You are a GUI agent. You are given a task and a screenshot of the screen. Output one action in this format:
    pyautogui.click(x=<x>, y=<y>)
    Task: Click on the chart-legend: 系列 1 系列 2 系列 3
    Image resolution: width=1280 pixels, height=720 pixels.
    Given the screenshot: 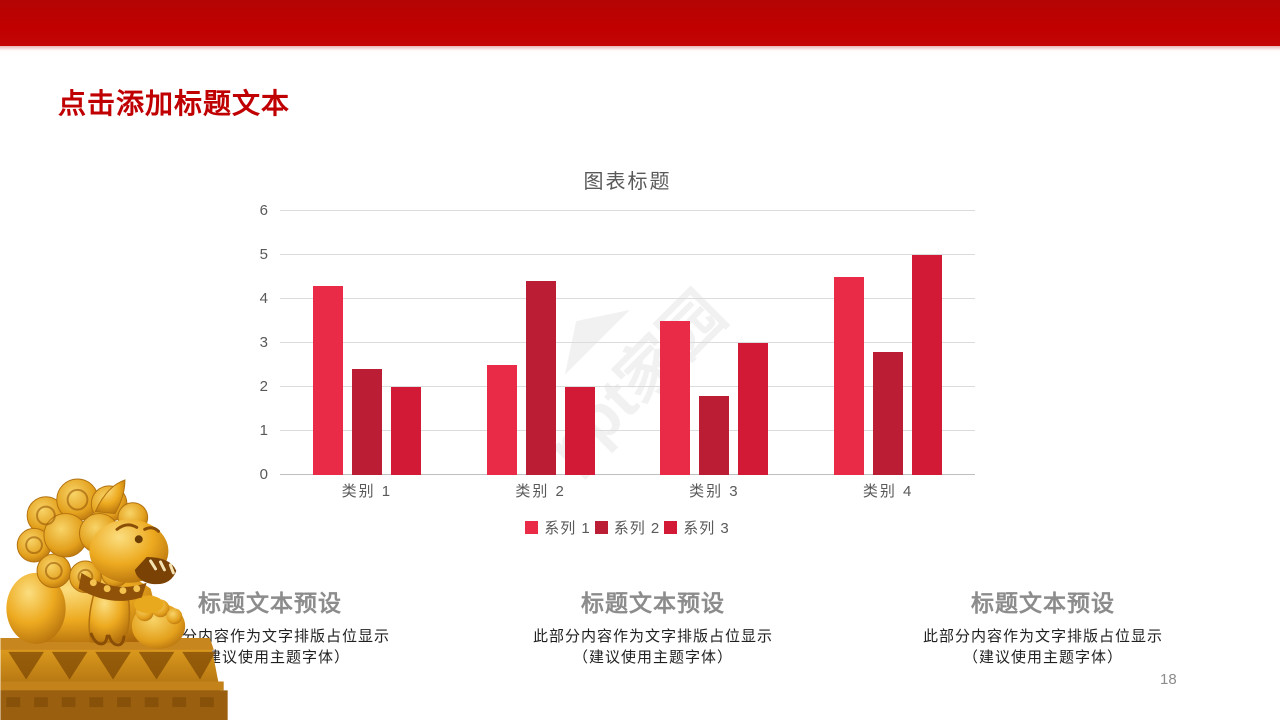 What is the action you would take?
    pyautogui.click(x=627, y=527)
    